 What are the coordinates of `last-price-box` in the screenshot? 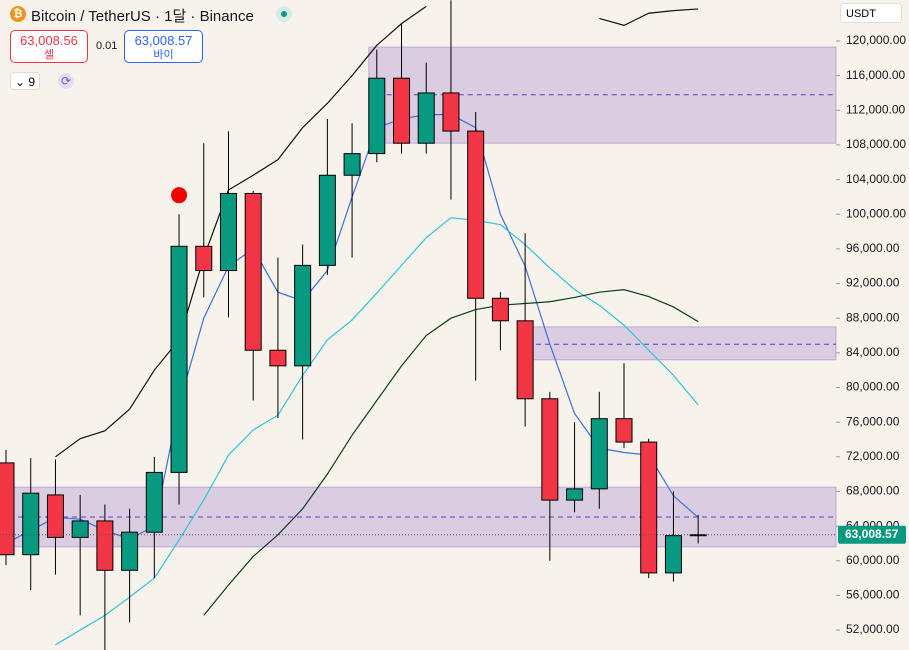 It's located at (872, 534).